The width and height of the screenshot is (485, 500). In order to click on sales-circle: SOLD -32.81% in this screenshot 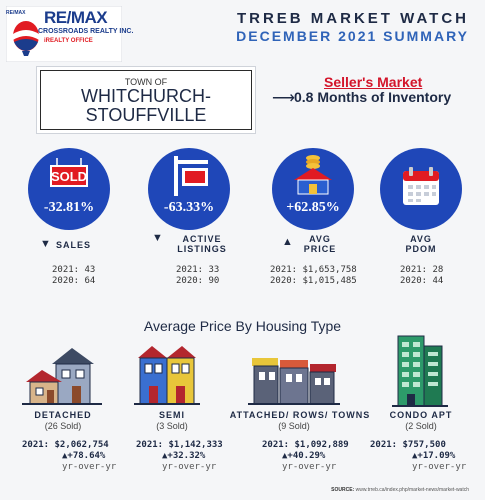, I will do `click(69, 189)`.